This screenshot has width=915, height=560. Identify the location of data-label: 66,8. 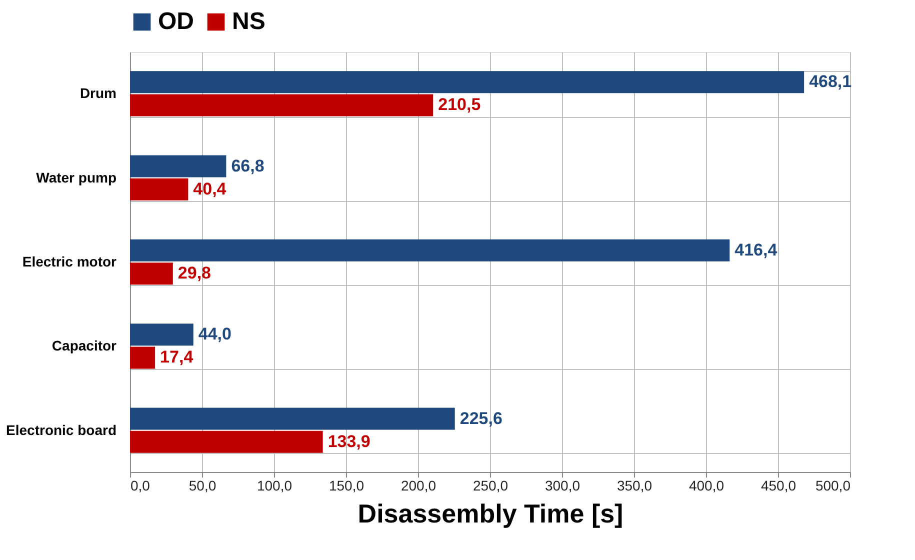
(247, 166).